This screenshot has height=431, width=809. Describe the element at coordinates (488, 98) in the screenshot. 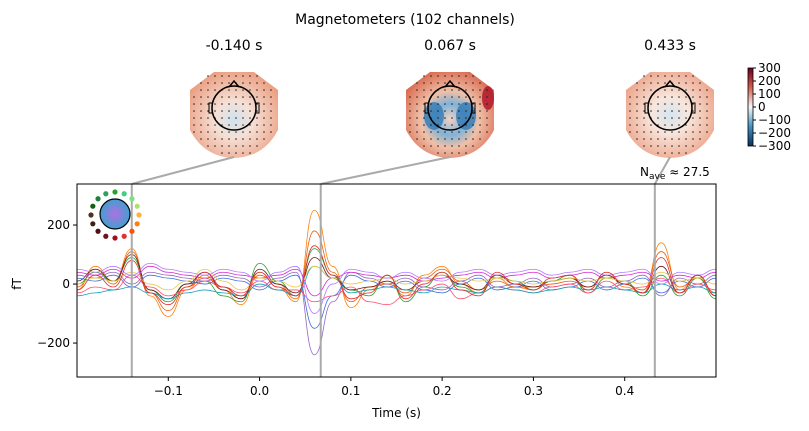

I see `topomap-positive-lobe` at that location.